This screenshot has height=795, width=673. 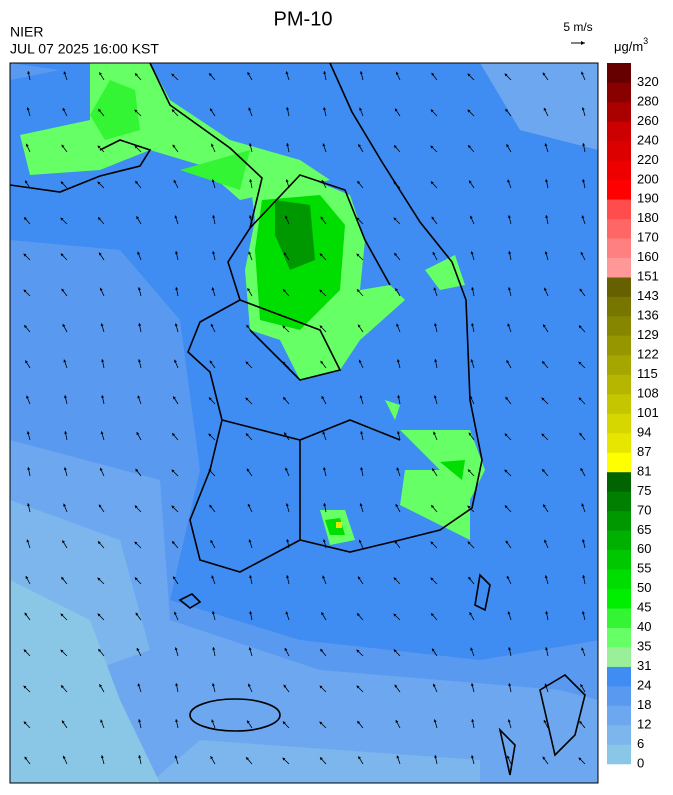 I want to click on colorbar-label: 160, so click(x=648, y=256).